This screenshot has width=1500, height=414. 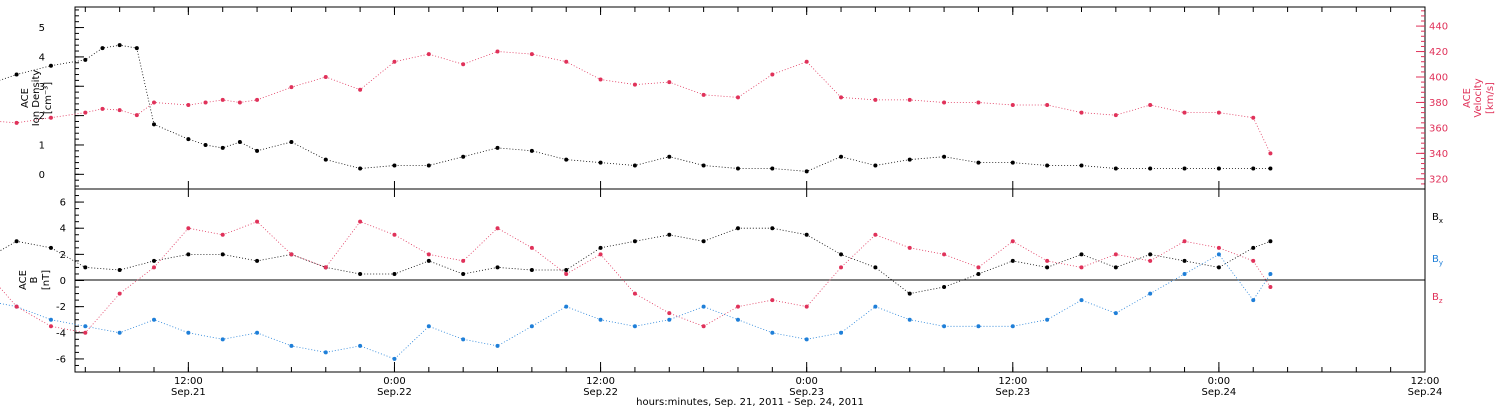 I want to click on bottom-left-ylabel-line2: B, so click(x=34, y=279).